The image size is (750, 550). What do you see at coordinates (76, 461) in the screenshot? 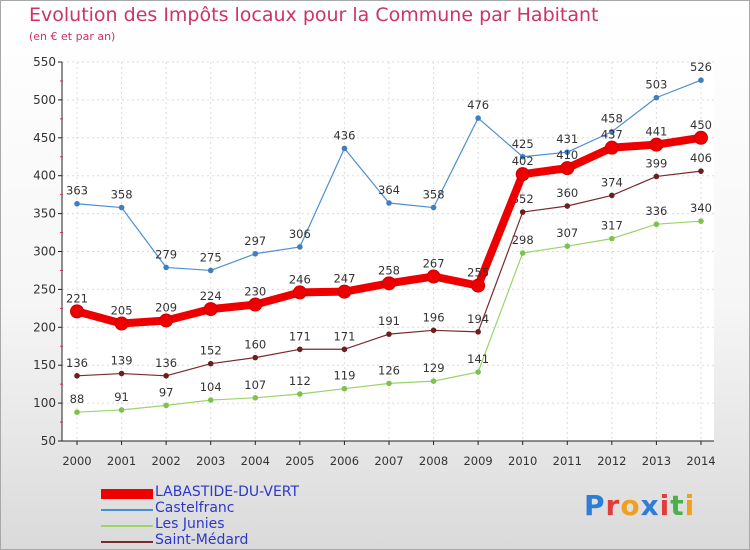
I see `x-tick-label: 2000` at bounding box center [76, 461].